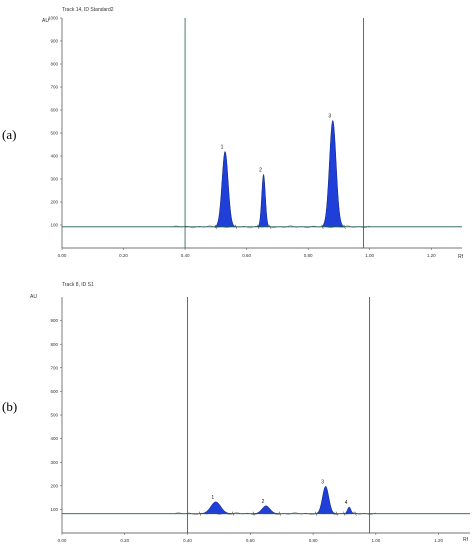 The width and height of the screenshot is (474, 552). What do you see at coordinates (53, 18) in the screenshot?
I see `y-tick-label: 1000` at bounding box center [53, 18].